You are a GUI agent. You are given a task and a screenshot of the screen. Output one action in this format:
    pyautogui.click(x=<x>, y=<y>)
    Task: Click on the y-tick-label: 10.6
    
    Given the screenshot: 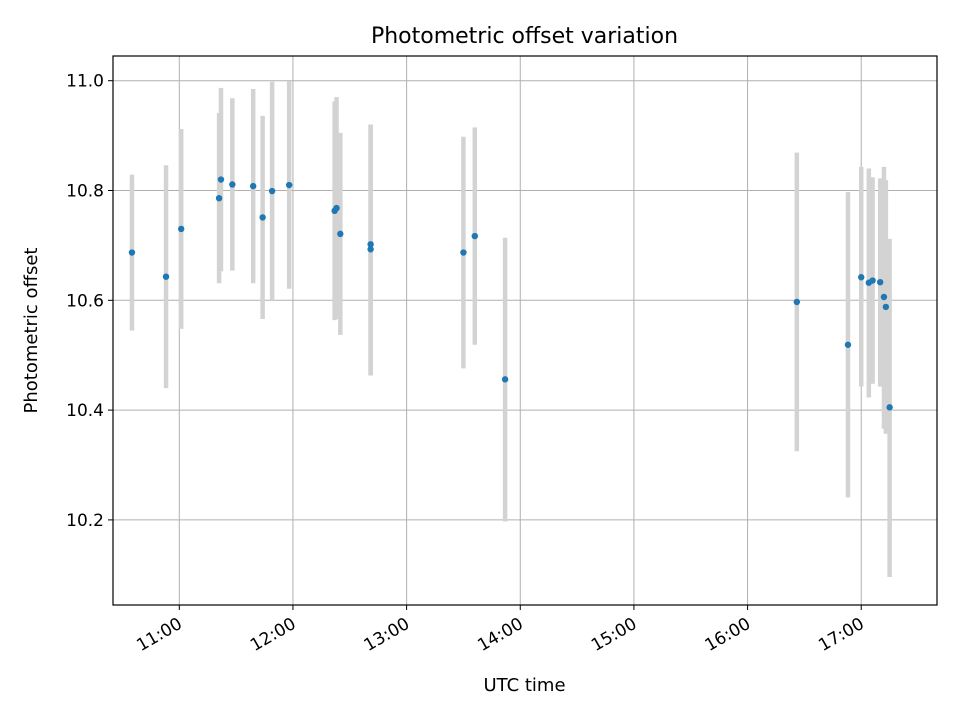 What is the action you would take?
    pyautogui.click(x=85, y=301)
    